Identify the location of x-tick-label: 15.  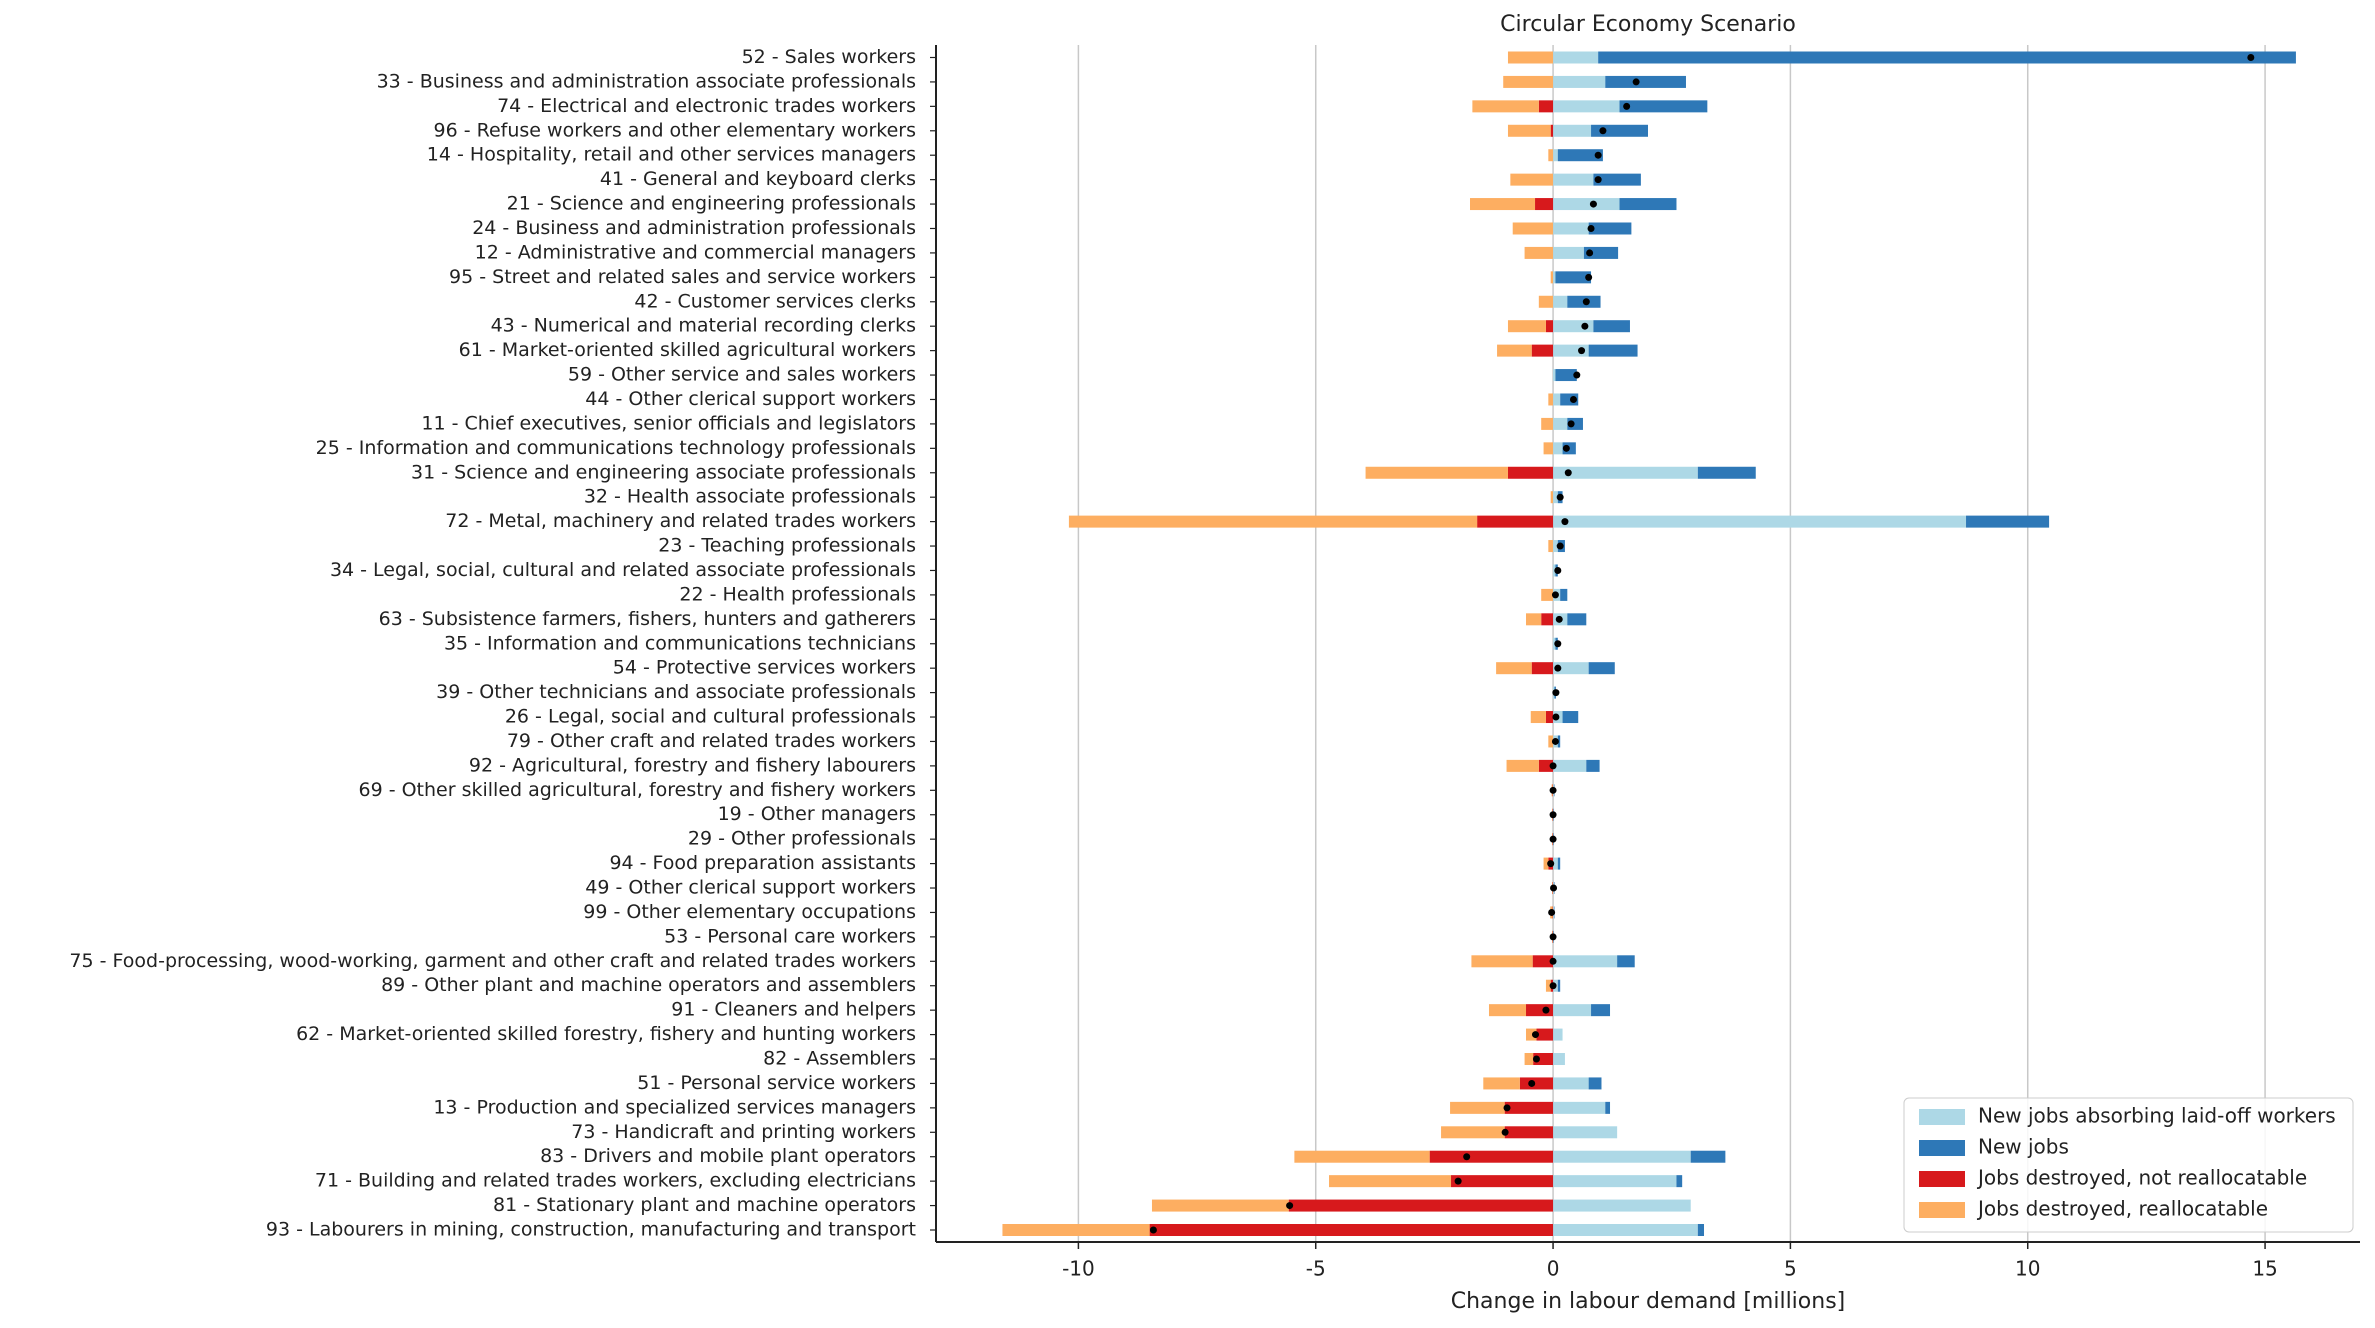
(2264, 1269).